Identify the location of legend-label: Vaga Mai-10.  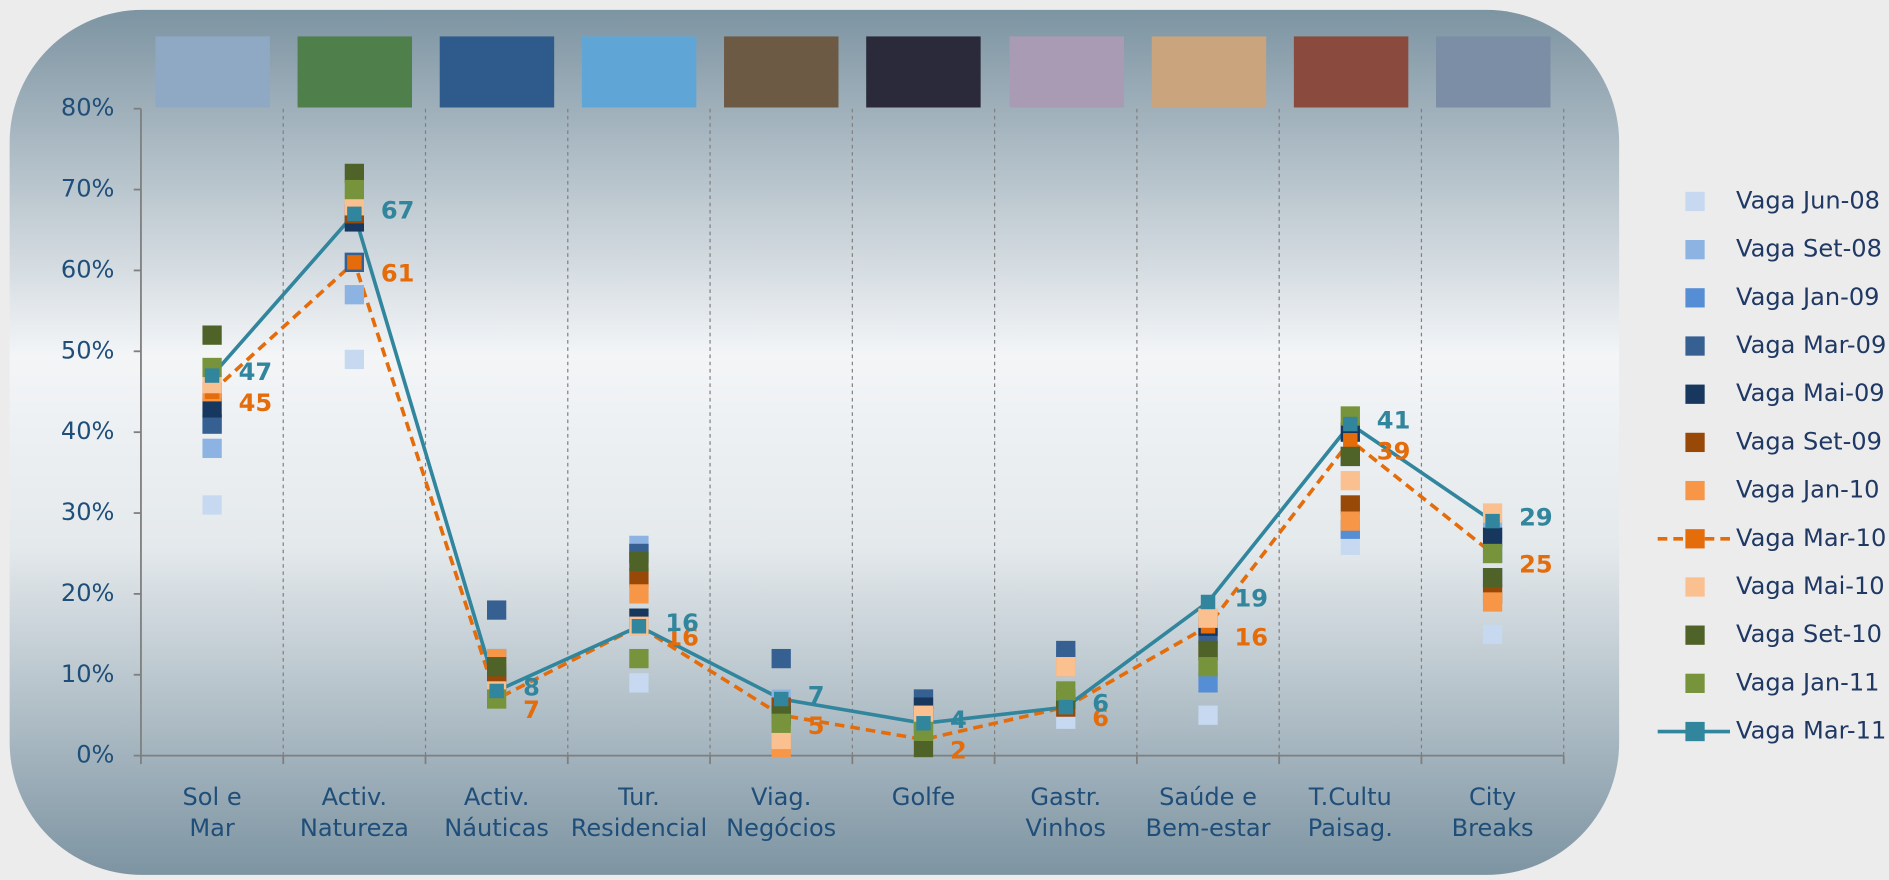
(1810, 586).